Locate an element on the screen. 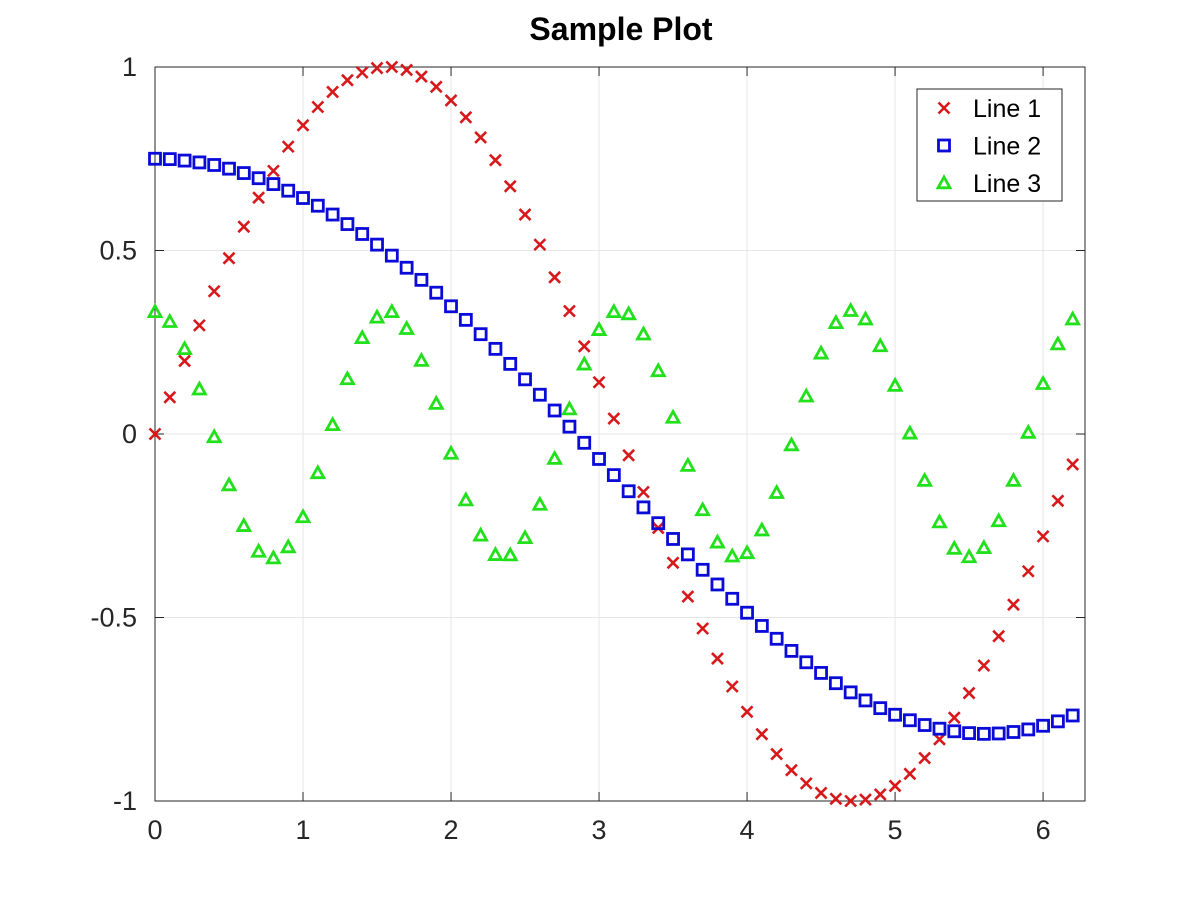  x-tick-label: 5 is located at coordinates (895, 830).